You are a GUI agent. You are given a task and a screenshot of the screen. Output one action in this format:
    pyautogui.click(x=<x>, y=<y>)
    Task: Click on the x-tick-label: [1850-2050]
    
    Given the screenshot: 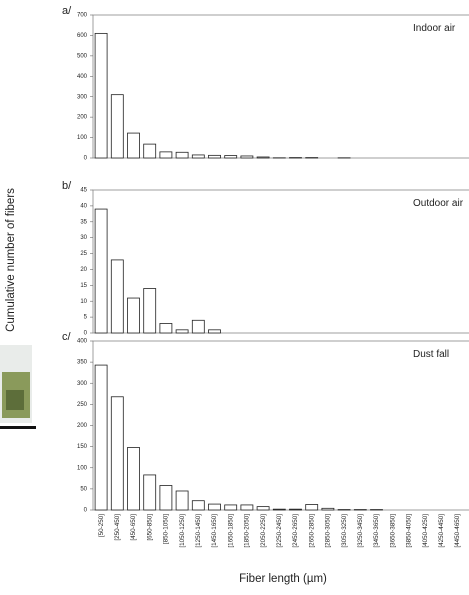 What is the action you would take?
    pyautogui.click(x=247, y=531)
    